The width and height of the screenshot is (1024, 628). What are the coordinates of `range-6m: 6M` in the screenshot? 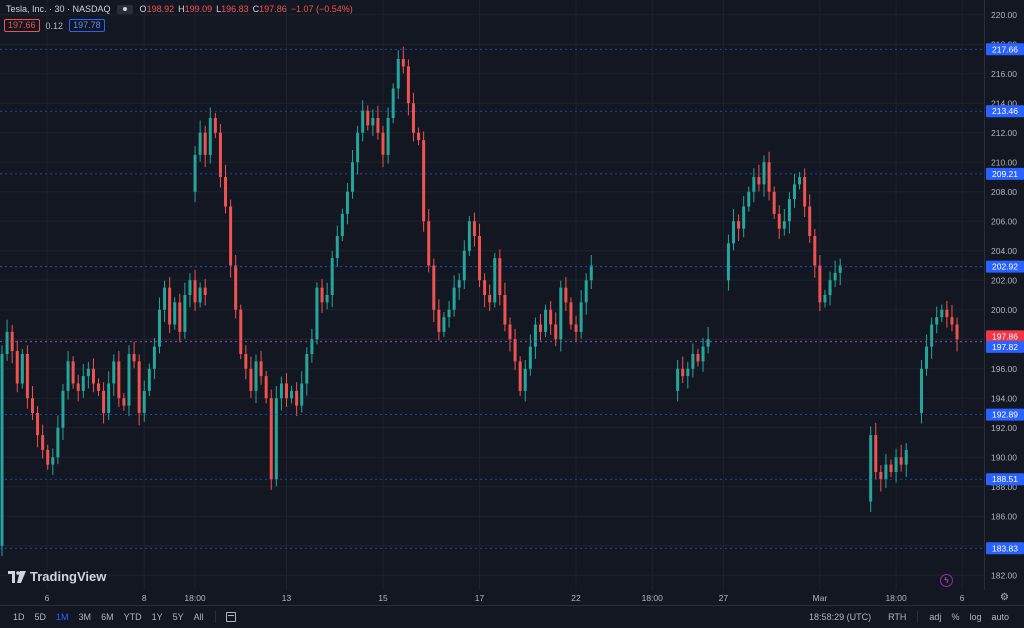 It's located at (107, 617).